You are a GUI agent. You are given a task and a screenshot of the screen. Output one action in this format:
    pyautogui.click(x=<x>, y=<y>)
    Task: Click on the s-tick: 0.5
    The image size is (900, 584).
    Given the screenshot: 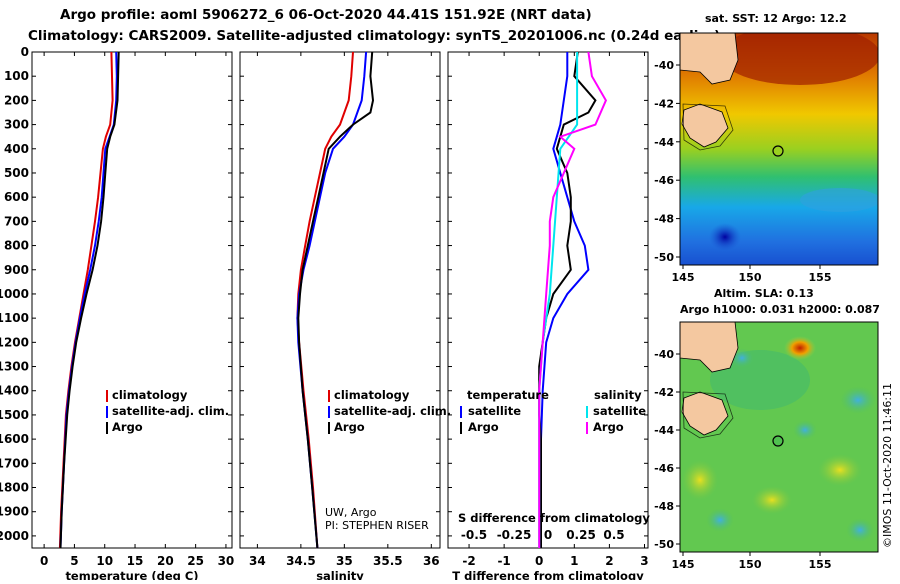 What is the action you would take?
    pyautogui.click(x=613, y=535)
    